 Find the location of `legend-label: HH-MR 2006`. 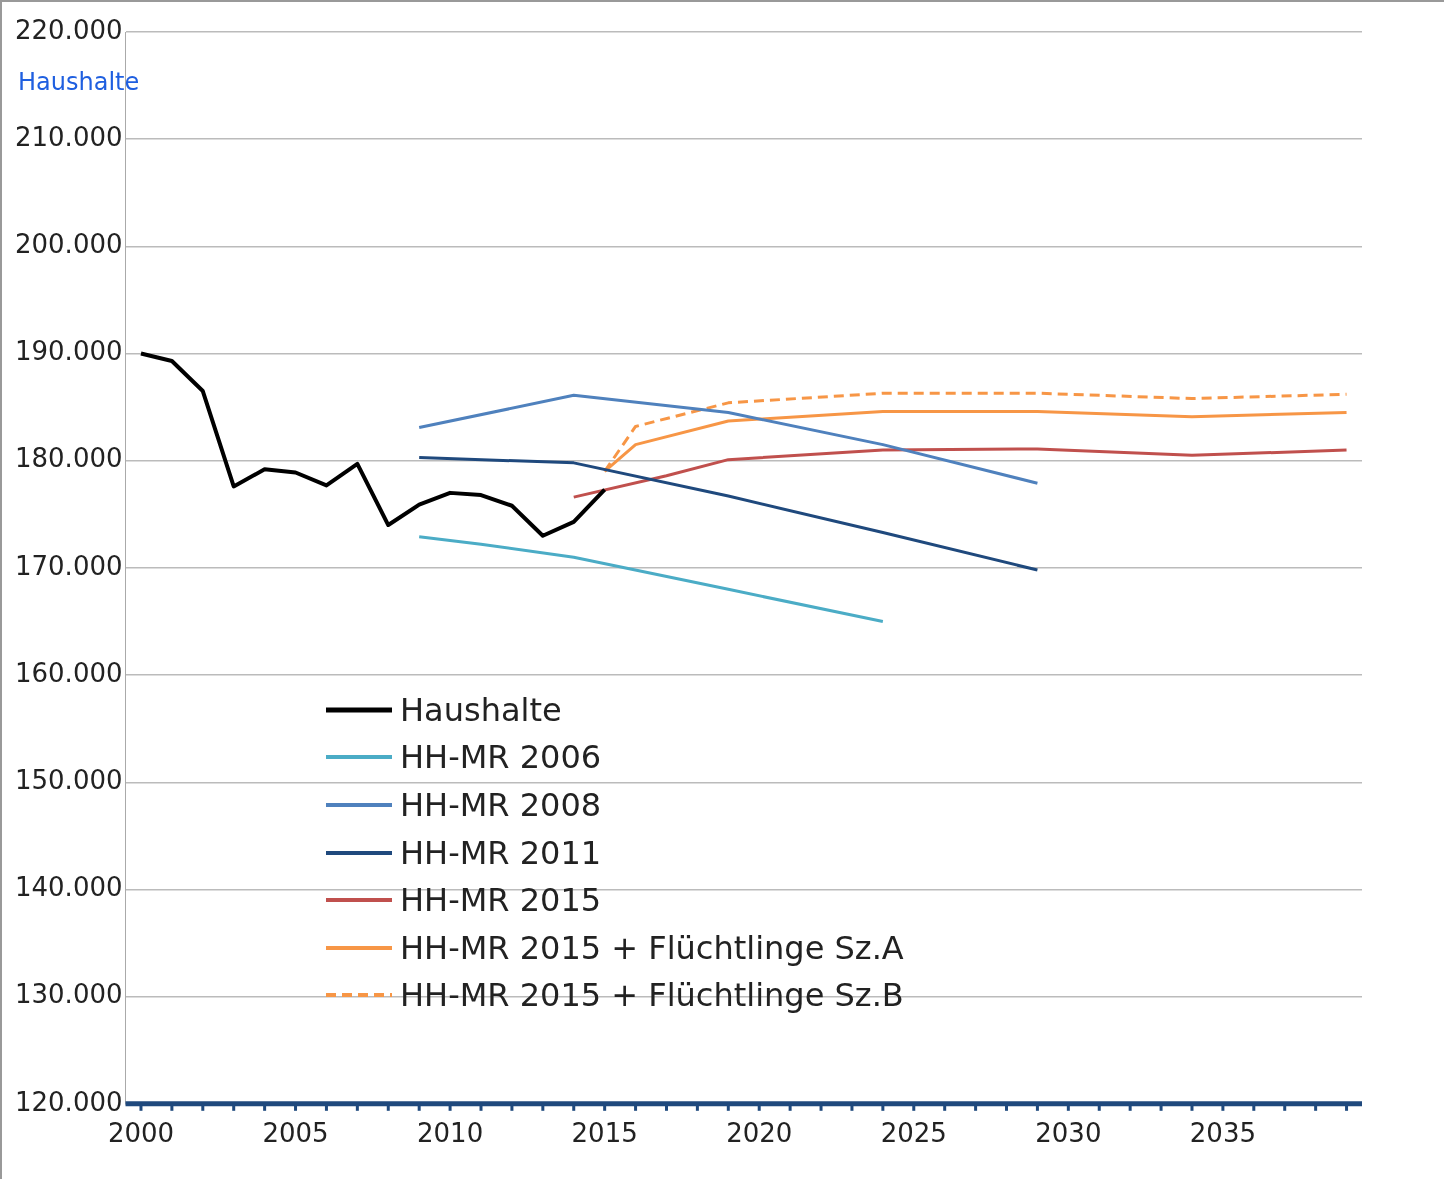

legend-label: HH-MR 2006 is located at coordinates (501, 757).